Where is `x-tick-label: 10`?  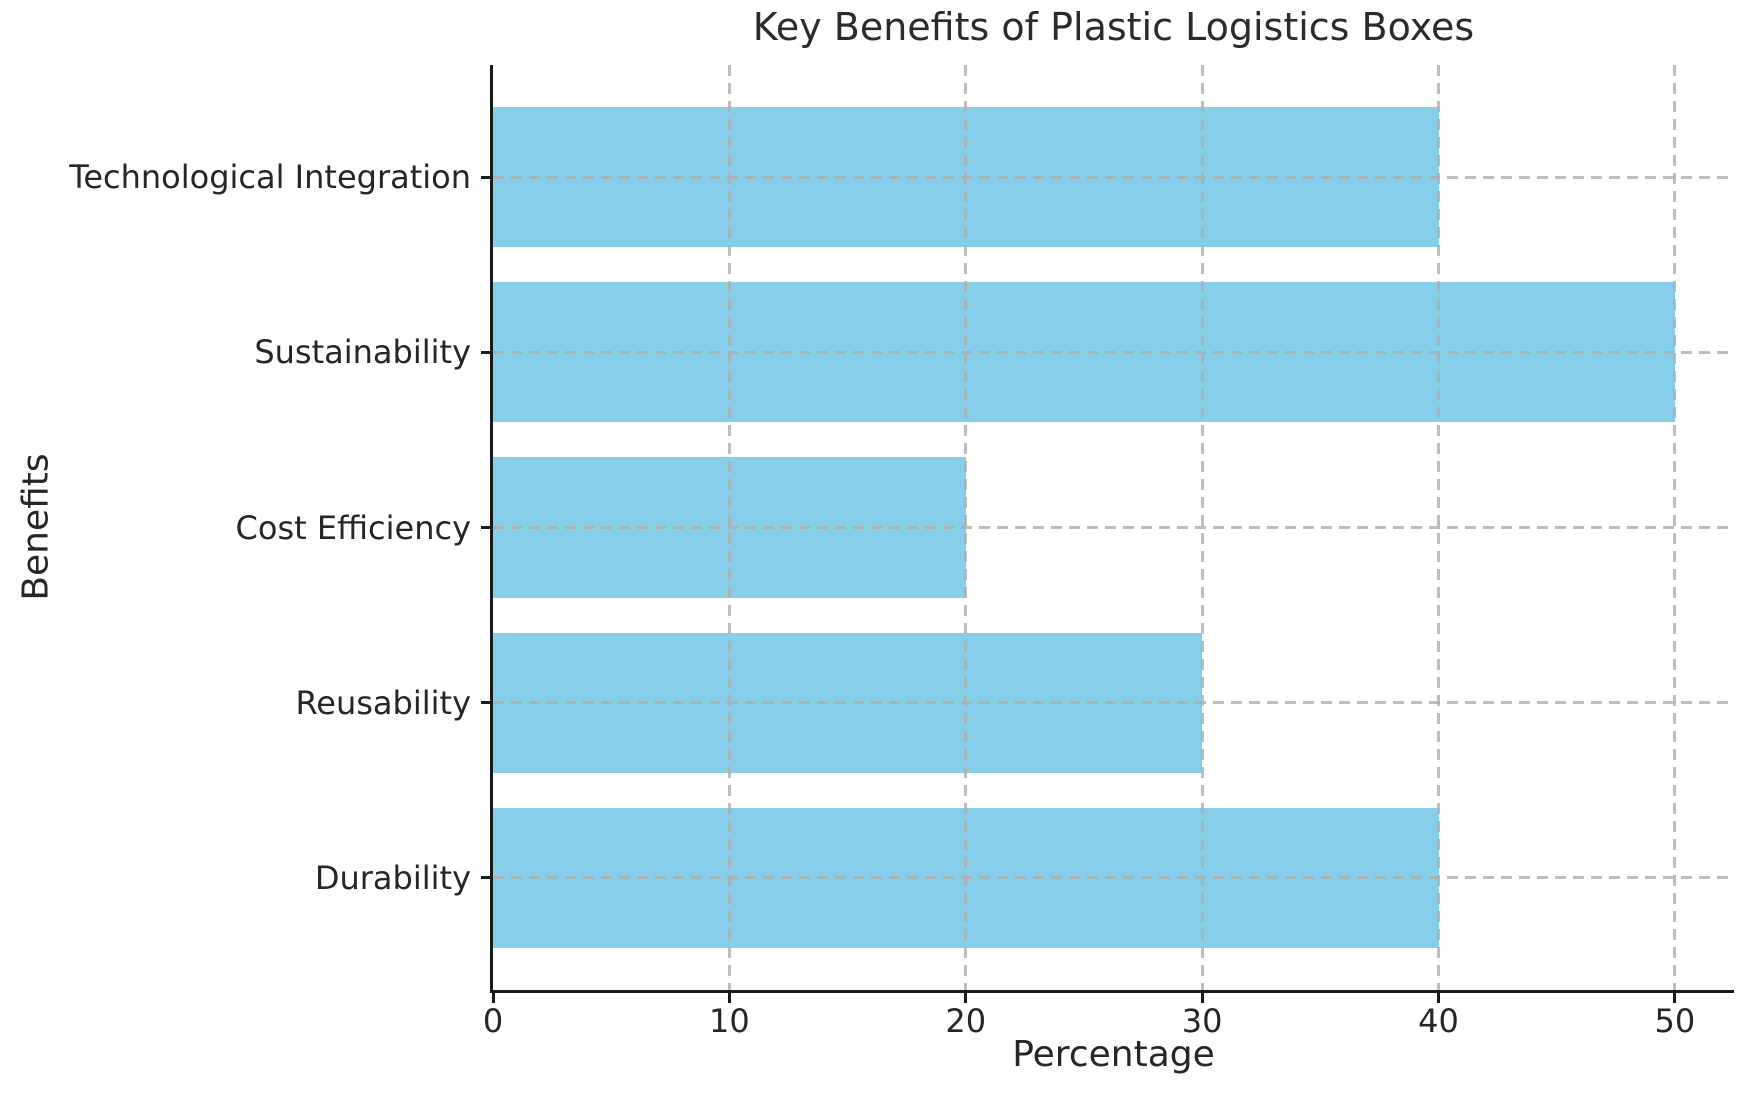 x-tick-label: 10 is located at coordinates (729, 1021).